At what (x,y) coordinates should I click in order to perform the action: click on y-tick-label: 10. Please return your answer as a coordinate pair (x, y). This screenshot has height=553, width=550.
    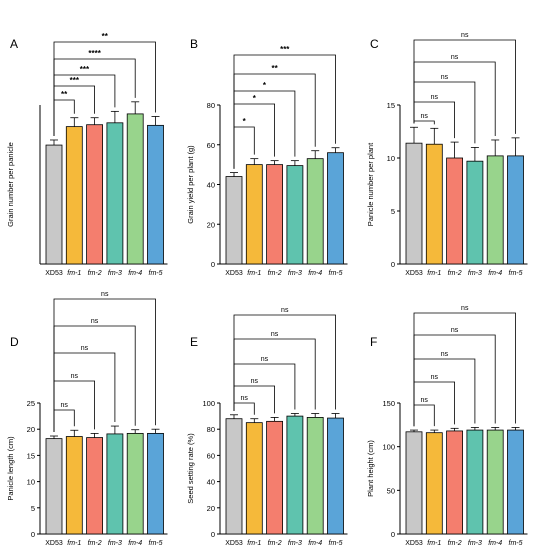
    Looking at the image, I should click on (391, 158).